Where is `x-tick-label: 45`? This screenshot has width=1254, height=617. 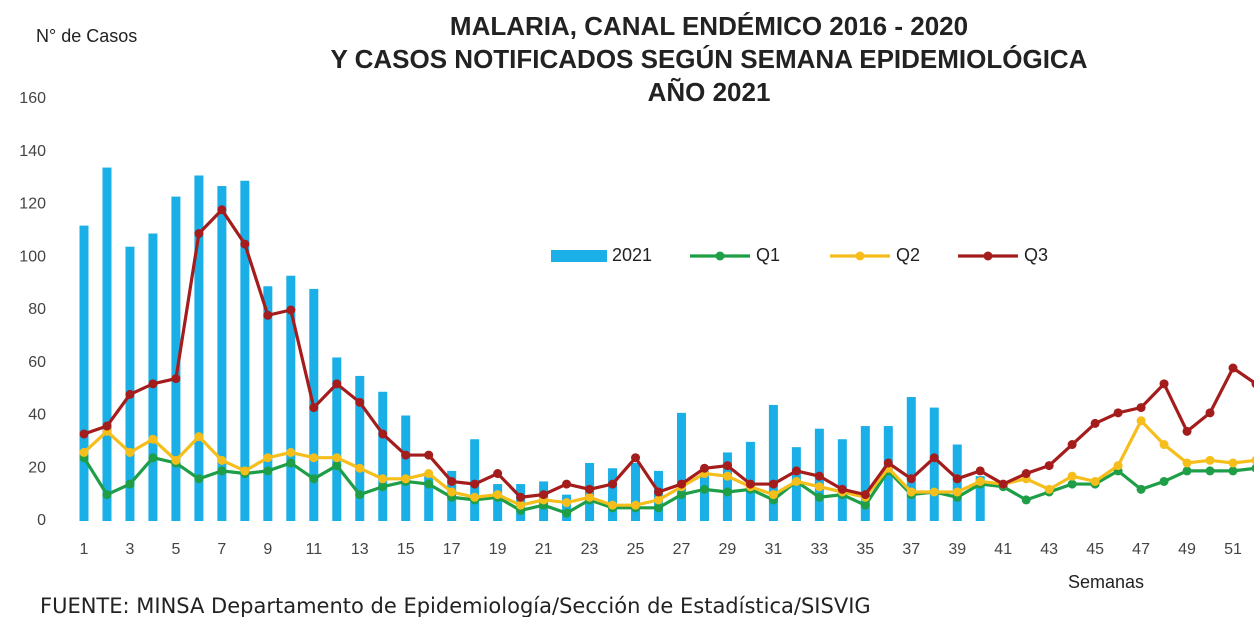 x-tick-label: 45 is located at coordinates (1095, 549).